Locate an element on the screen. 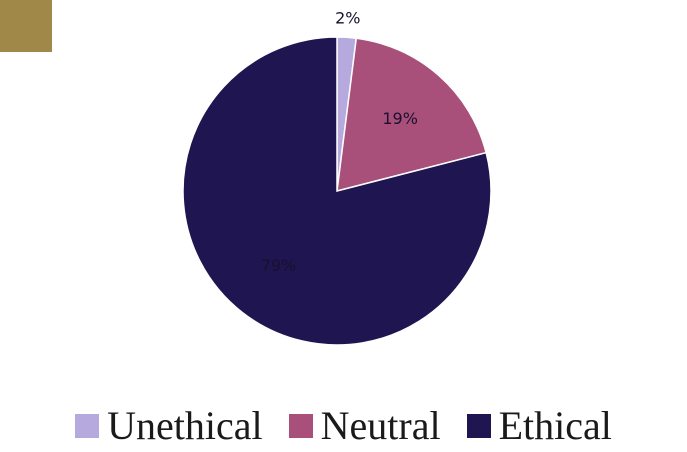 The image size is (687, 452). pie-slice-neutral is located at coordinates (412, 115).